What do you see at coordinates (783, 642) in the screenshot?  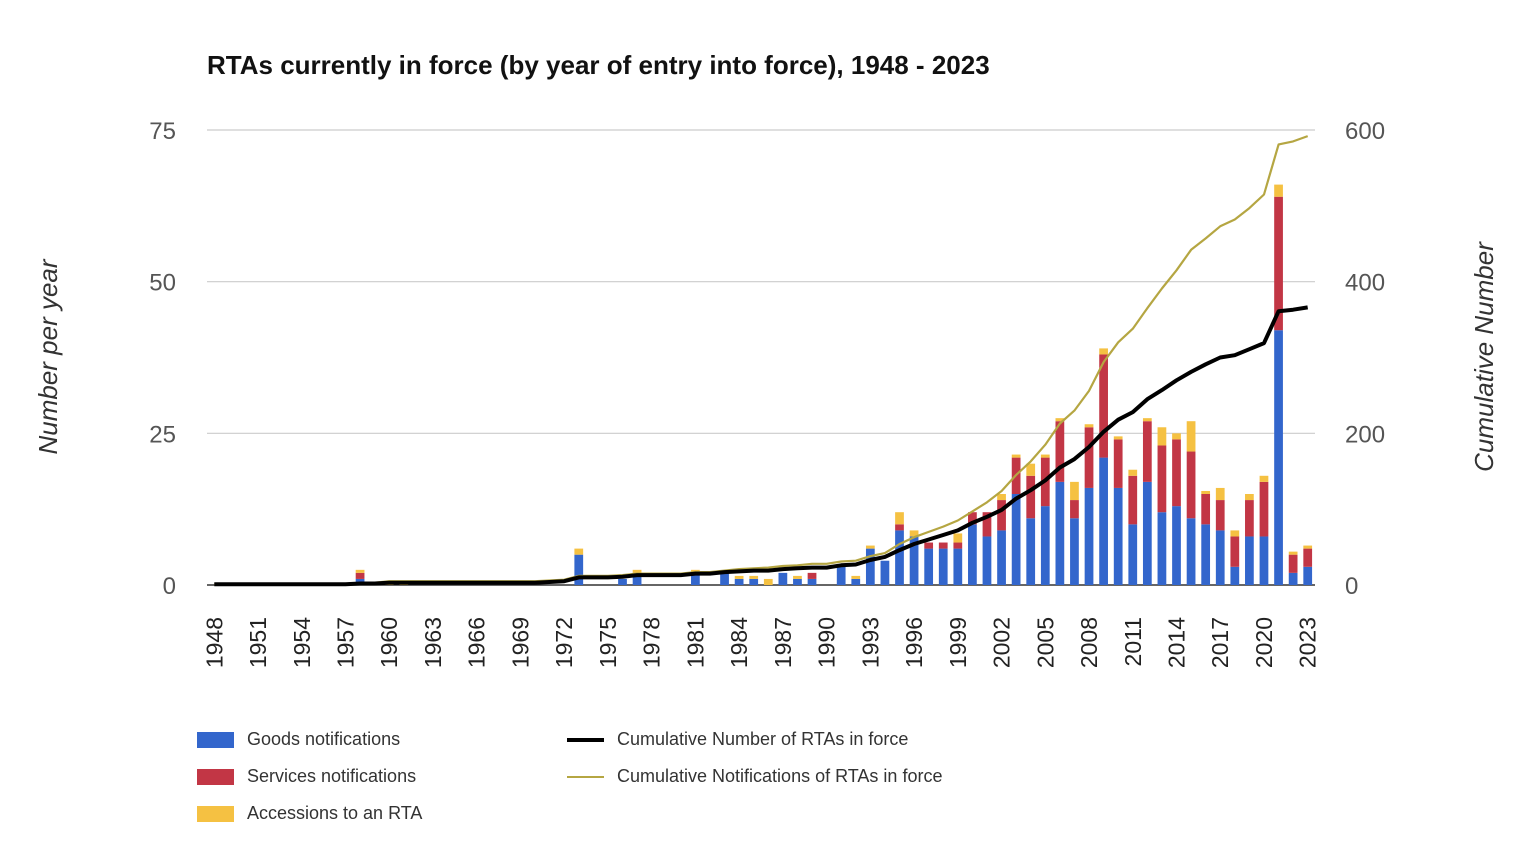 I see `x-tick-label: 1987` at bounding box center [783, 642].